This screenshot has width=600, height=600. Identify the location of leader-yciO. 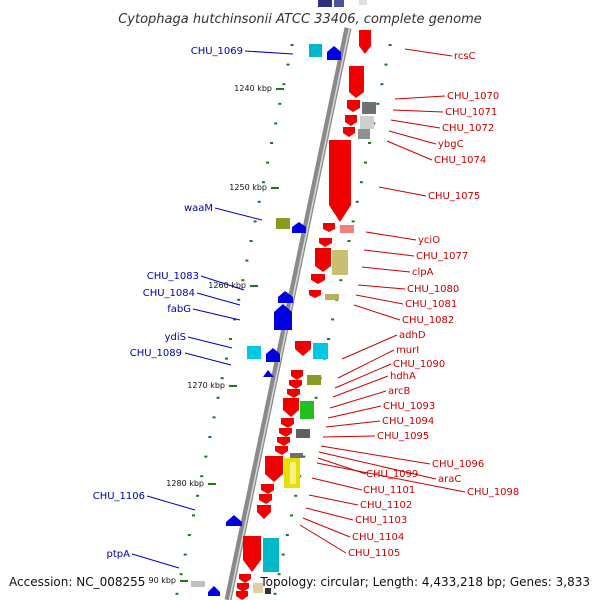
(391, 236).